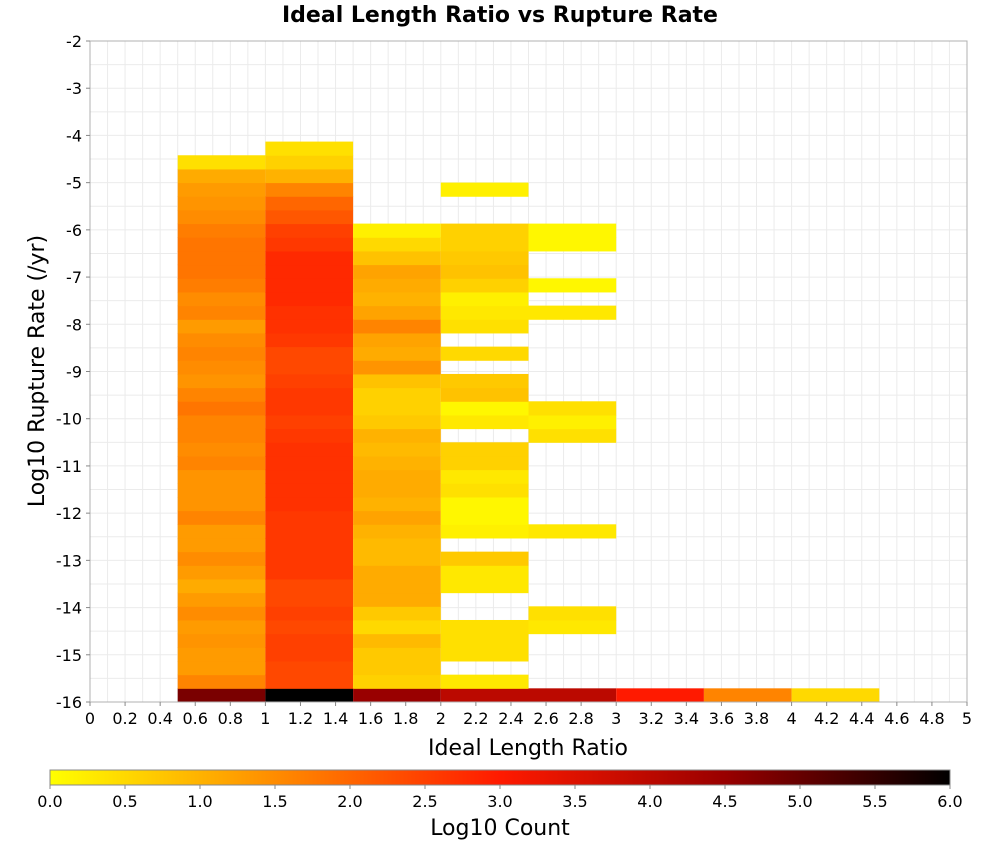 The image size is (1000, 850). I want to click on colorbar-title: Log10 Count, so click(500, 828).